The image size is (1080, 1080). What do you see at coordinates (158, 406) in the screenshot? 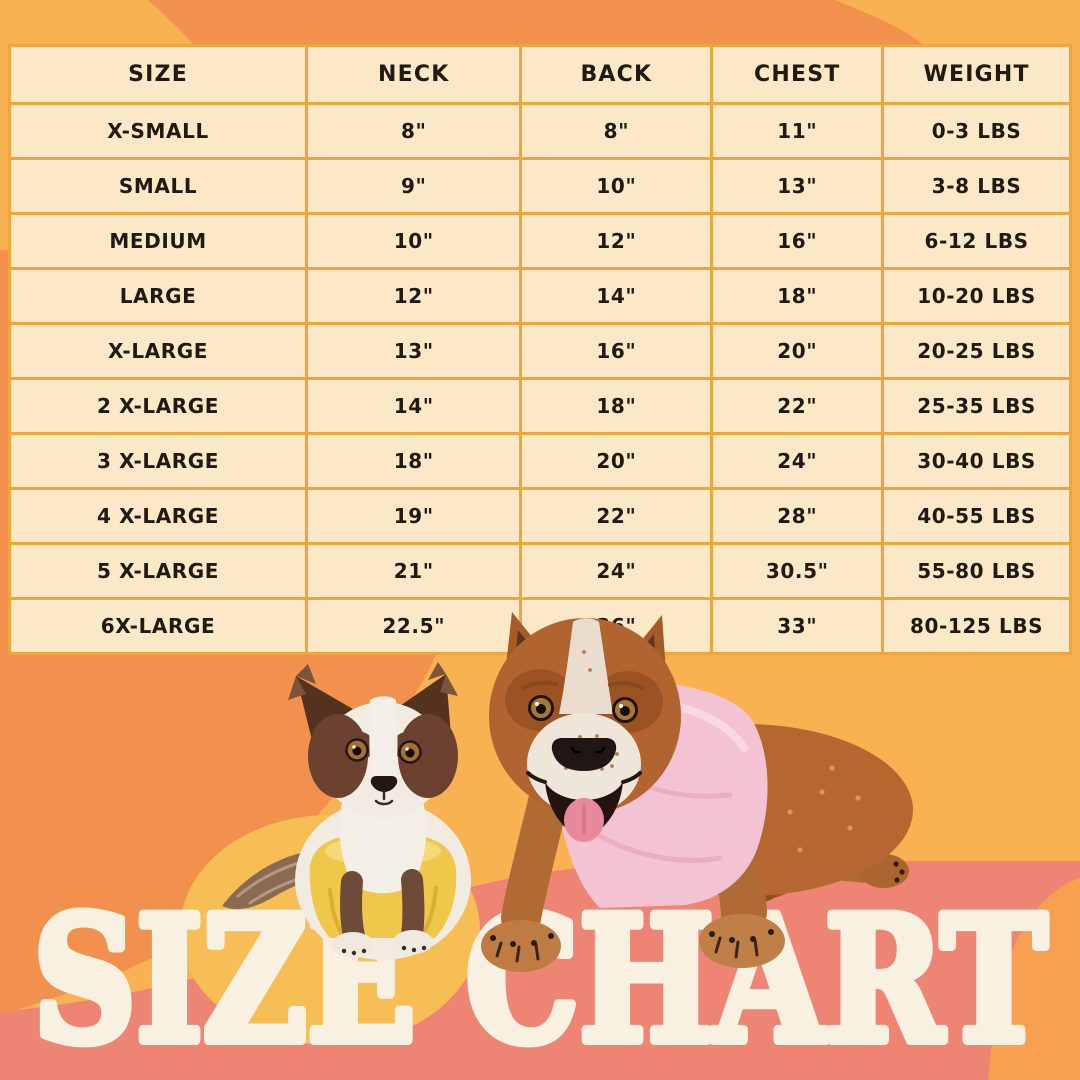
I see `table-cell: 2 X-LARGE` at bounding box center [158, 406].